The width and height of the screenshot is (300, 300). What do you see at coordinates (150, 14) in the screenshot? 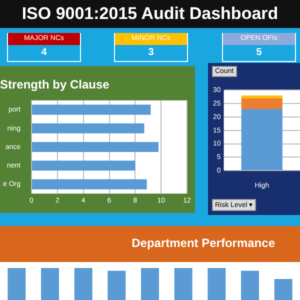
I see `text: ISO 9001:2015 Audit Dashboard` at bounding box center [150, 14].